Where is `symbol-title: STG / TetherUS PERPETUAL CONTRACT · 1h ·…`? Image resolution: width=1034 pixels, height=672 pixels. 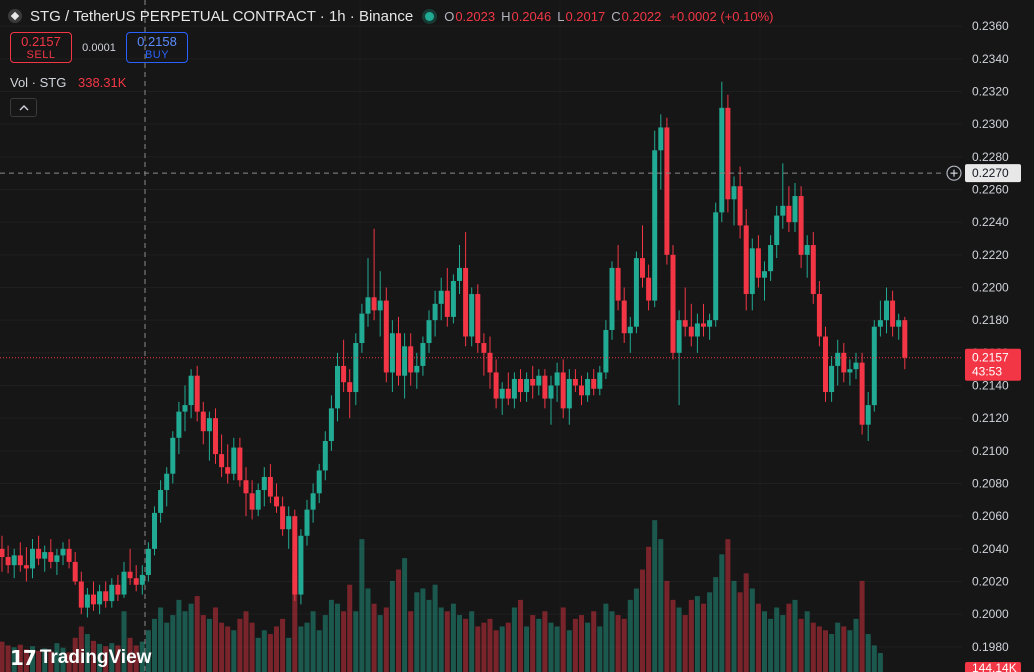
symbol-title: STG / TetherUS PERPETUAL CONTRACT · 1h ·… is located at coordinates (222, 16).